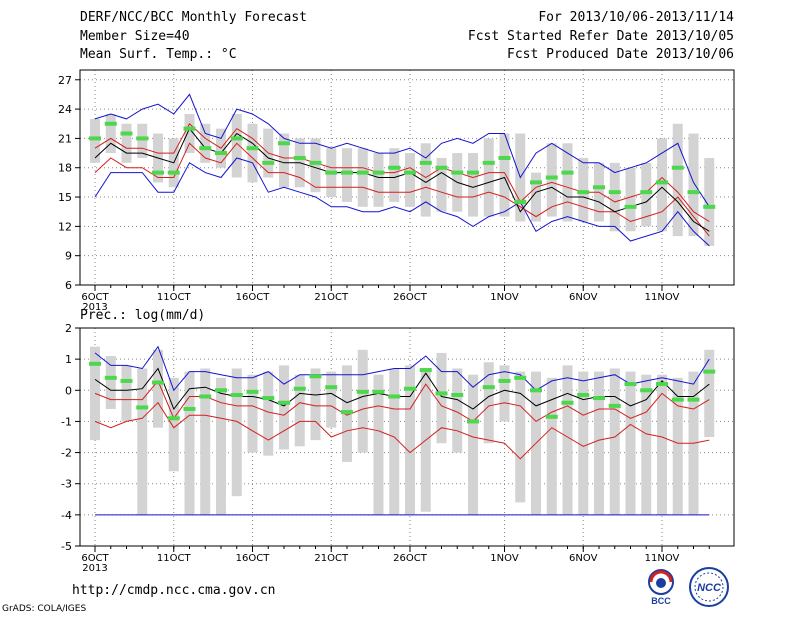 This screenshot has height=618, width=800. What do you see at coordinates (662, 558) in the screenshot?
I see `x-tick-label: 11NOV` at bounding box center [662, 558].